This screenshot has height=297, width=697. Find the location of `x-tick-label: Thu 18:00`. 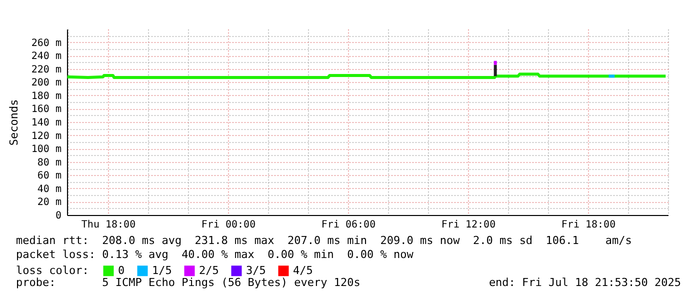

x-tick-label: Thu 18:00 is located at coordinates (108, 225).